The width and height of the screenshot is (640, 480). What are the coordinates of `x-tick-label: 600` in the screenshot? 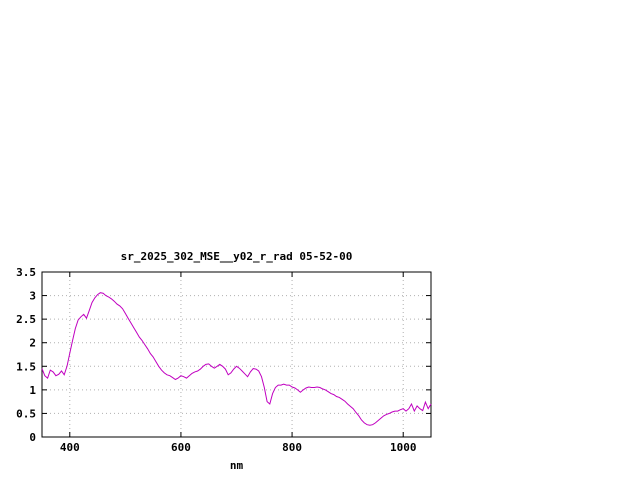 It's located at (181, 447).